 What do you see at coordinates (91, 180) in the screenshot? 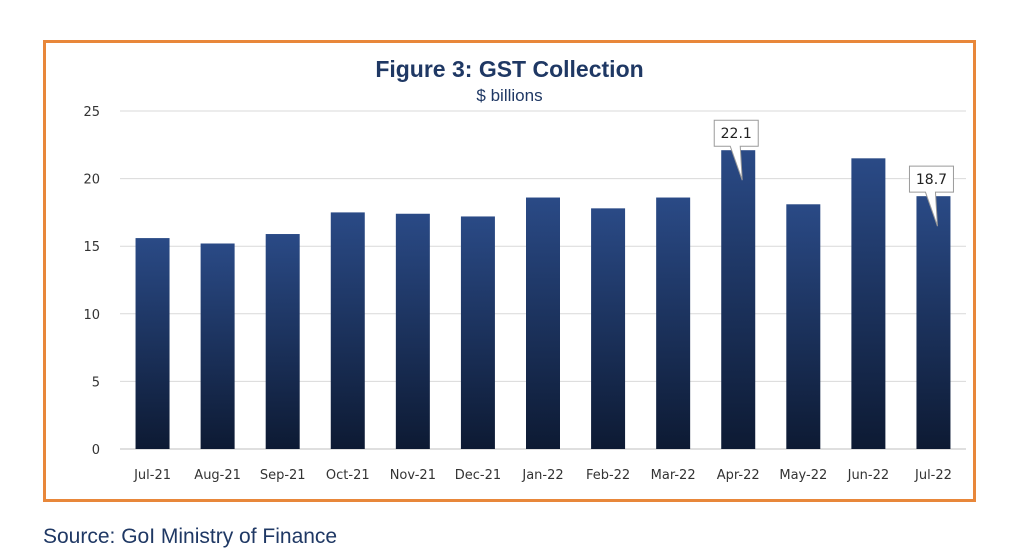
I see `y-tick-label: 20` at bounding box center [91, 180].